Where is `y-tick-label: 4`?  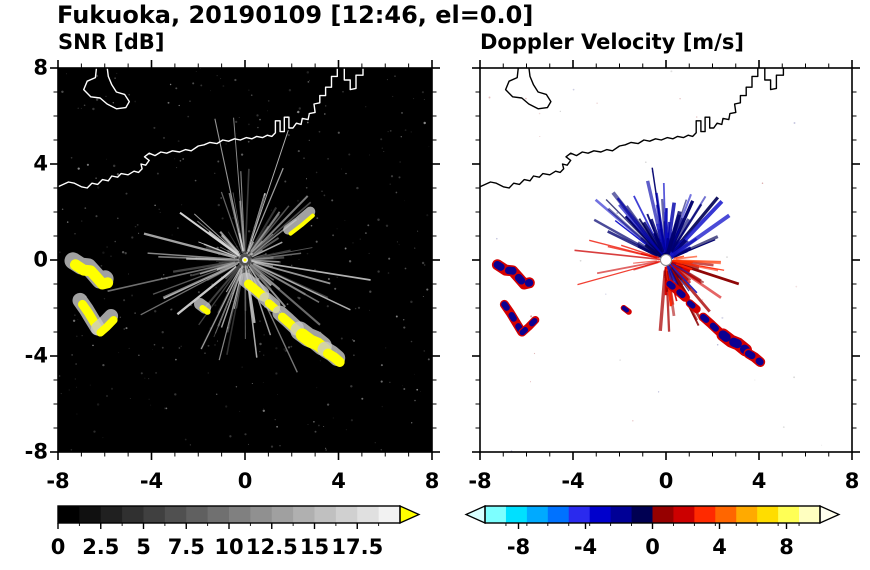
y-tick-label: 4 is located at coordinates (40, 163).